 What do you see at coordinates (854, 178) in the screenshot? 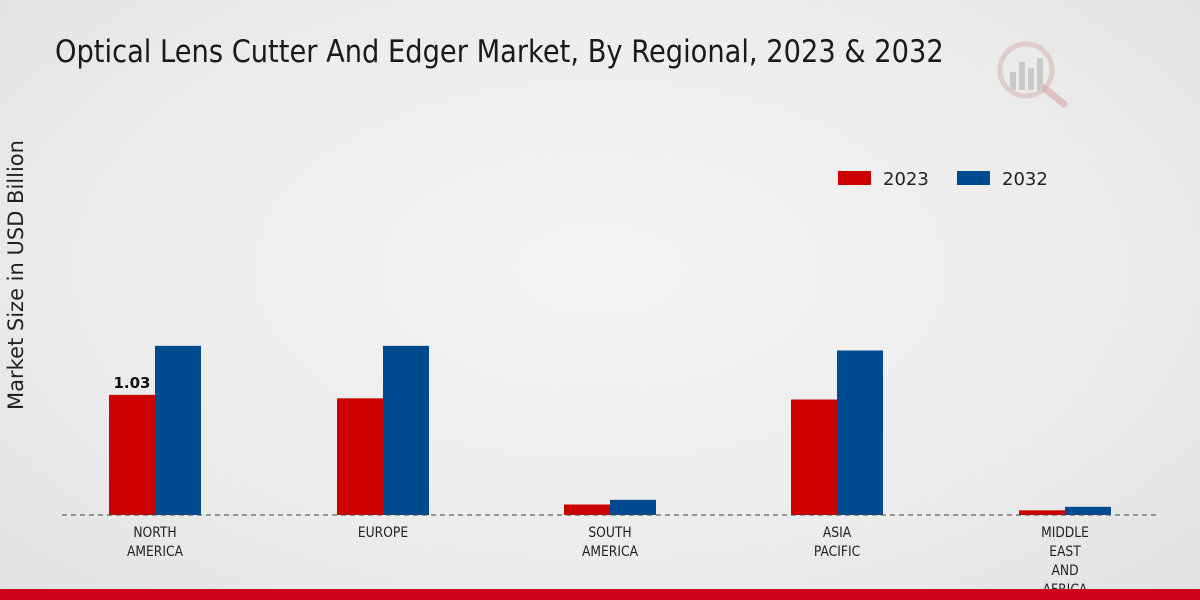
I see `legend-swatch-2023` at bounding box center [854, 178].